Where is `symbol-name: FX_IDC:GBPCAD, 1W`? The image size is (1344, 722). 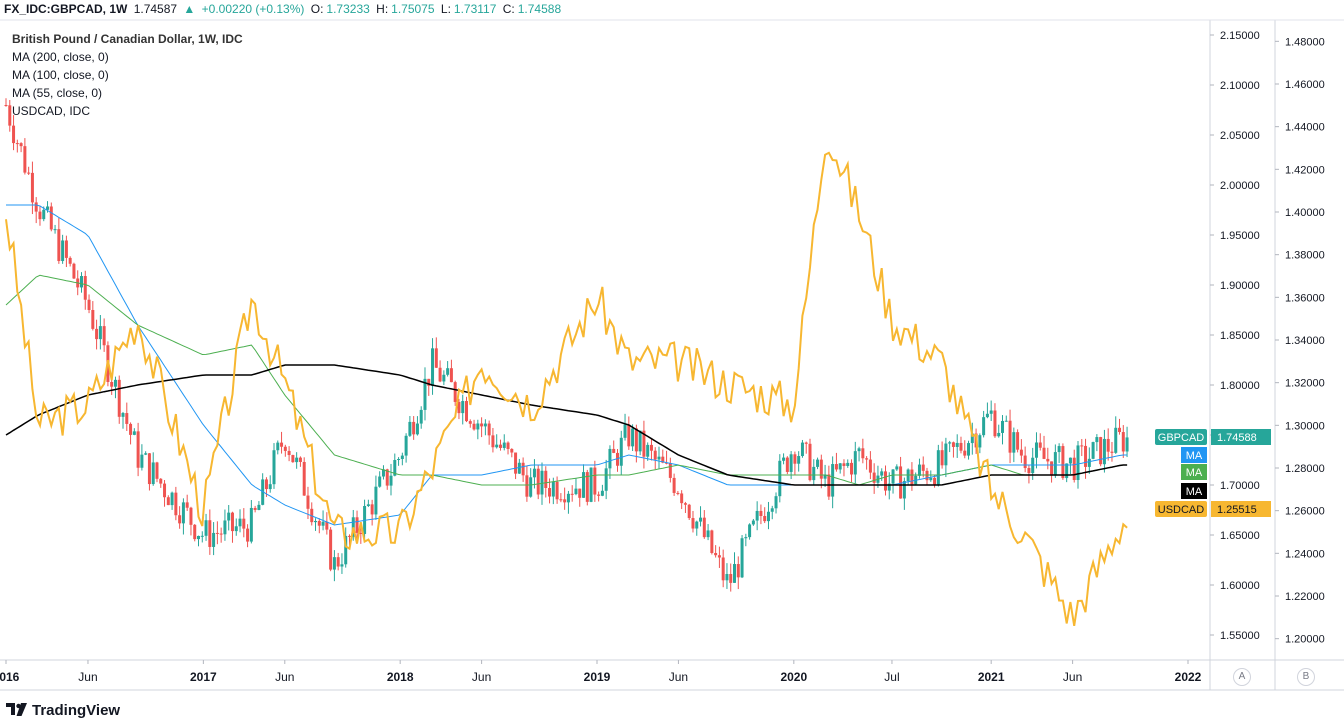 symbol-name: FX_IDC:GBPCAD, 1W is located at coordinates (66, 9).